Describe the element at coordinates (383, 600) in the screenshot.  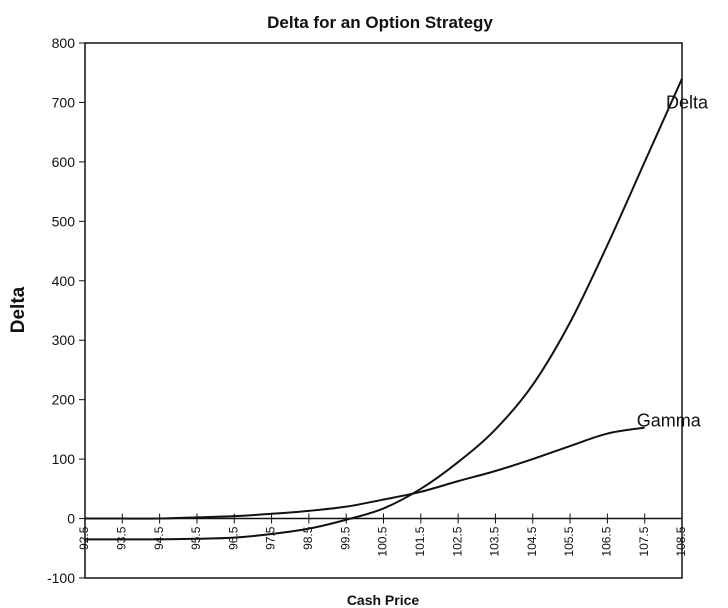
I see `x-axis-title: Cash Price` at that location.